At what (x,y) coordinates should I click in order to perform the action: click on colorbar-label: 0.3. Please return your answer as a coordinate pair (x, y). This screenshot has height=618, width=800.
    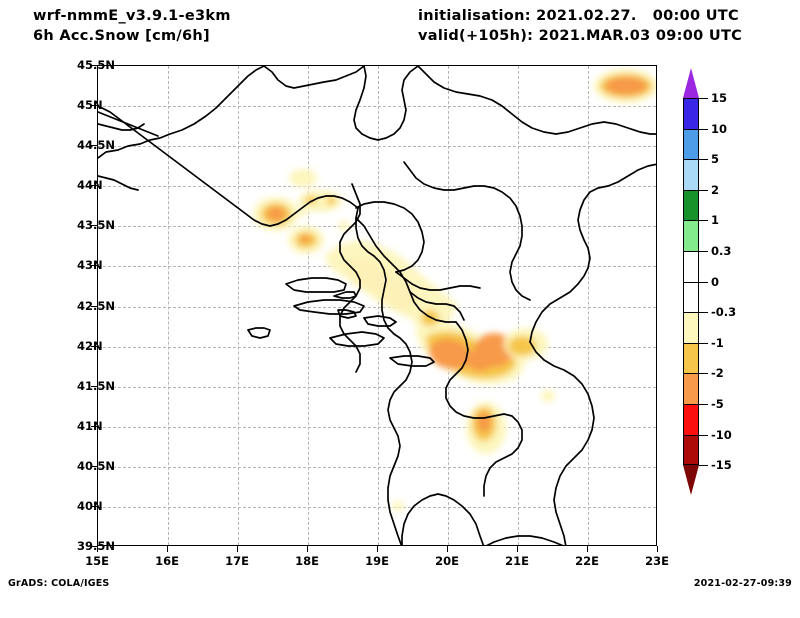
    Looking at the image, I should click on (721, 251).